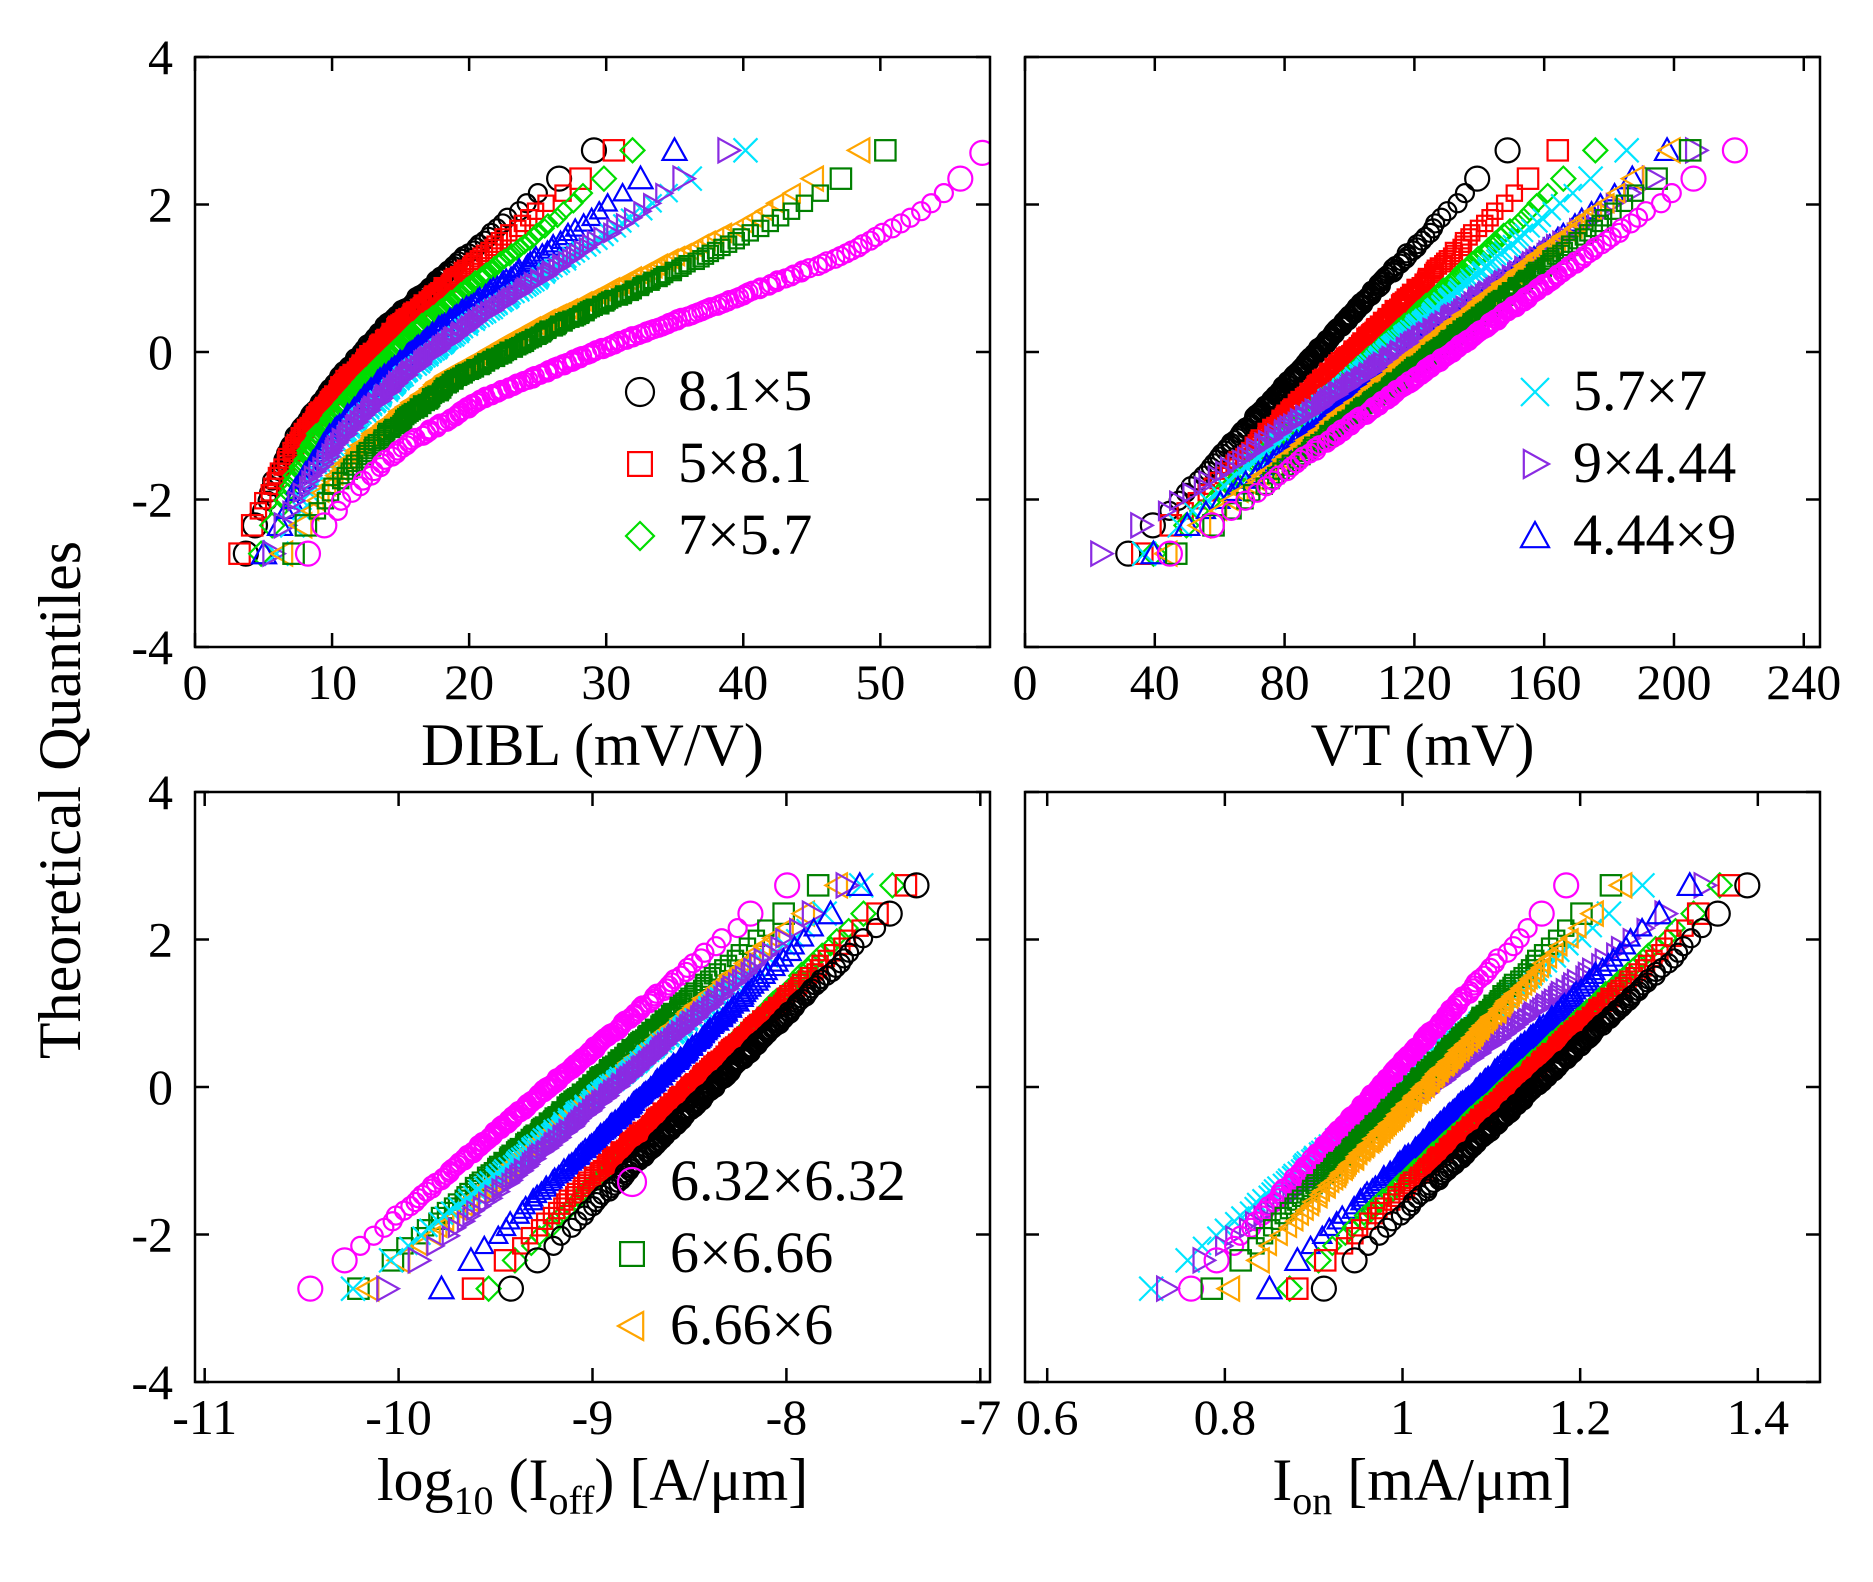  Describe the element at coordinates (1414, 682) in the screenshot. I see `x-tick-label: 120` at that location.